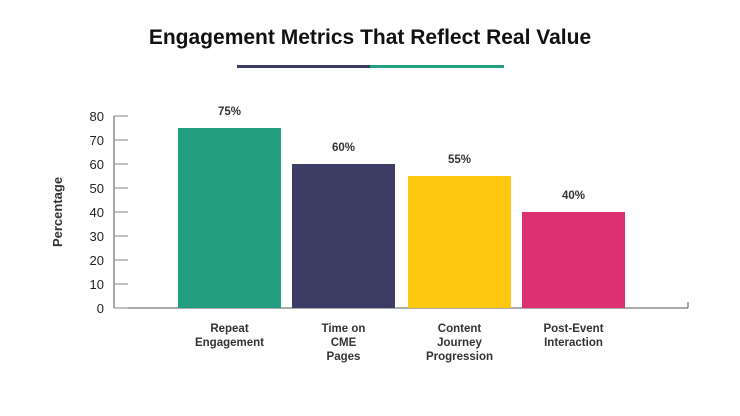 Image resolution: width=740 pixels, height=416 pixels. I want to click on y-axis-label: Percentage, so click(57, 212).